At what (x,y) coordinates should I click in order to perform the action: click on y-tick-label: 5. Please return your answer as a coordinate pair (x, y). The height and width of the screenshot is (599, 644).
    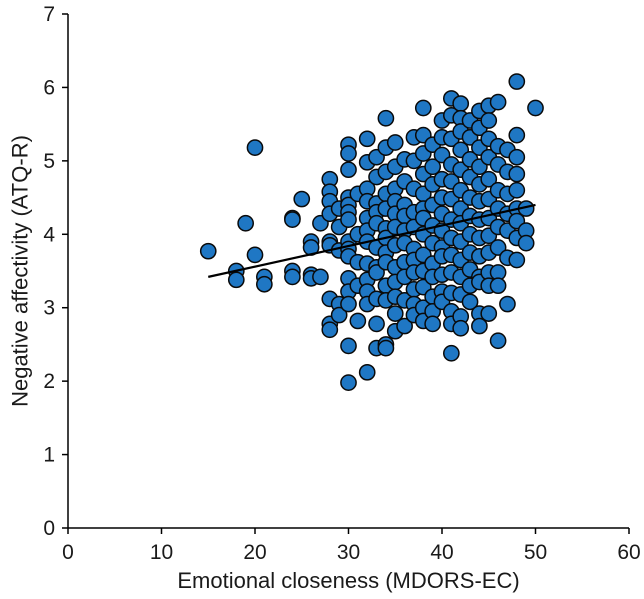
    Looking at the image, I should click on (49, 161).